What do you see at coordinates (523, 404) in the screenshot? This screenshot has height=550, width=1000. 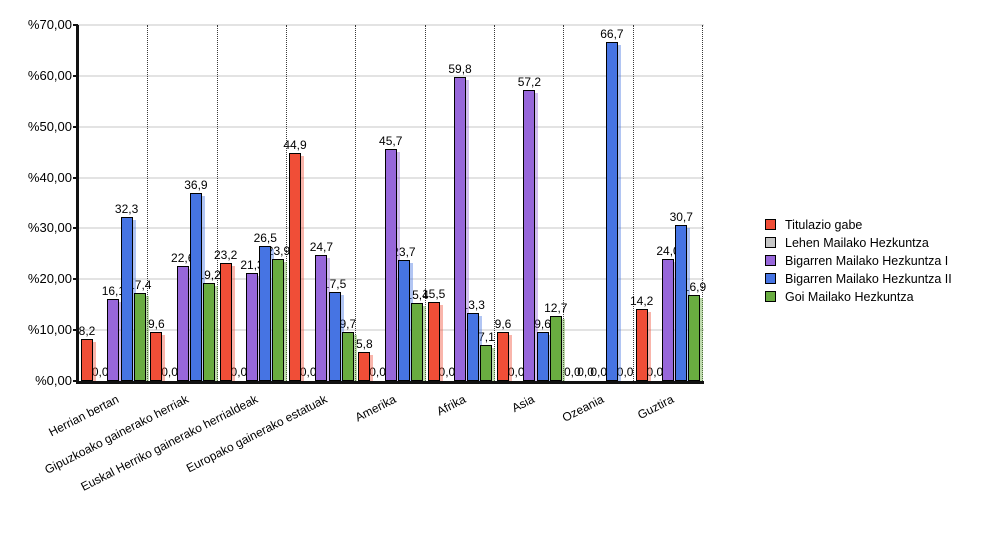 I see `x-category-label: Asia` at bounding box center [523, 404].